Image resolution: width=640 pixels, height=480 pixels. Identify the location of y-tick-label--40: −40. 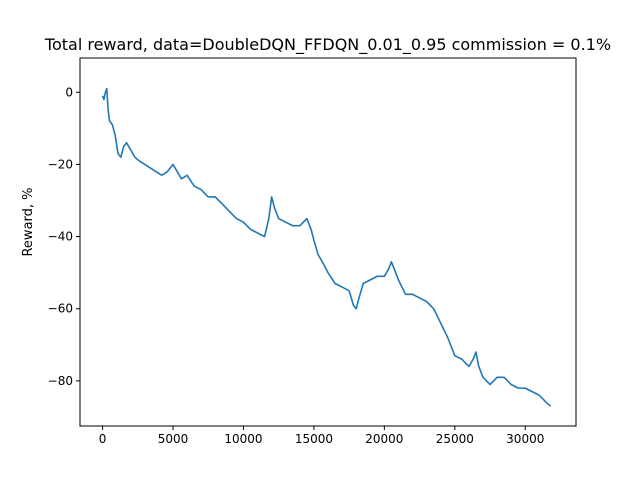
(60, 237).